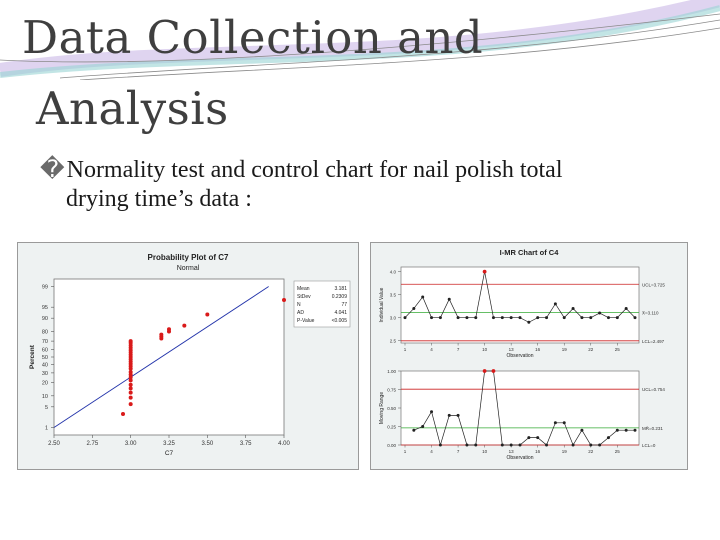 This screenshot has width=720, height=540. I want to click on ucl-label: UCL=0.754, so click(653, 389).